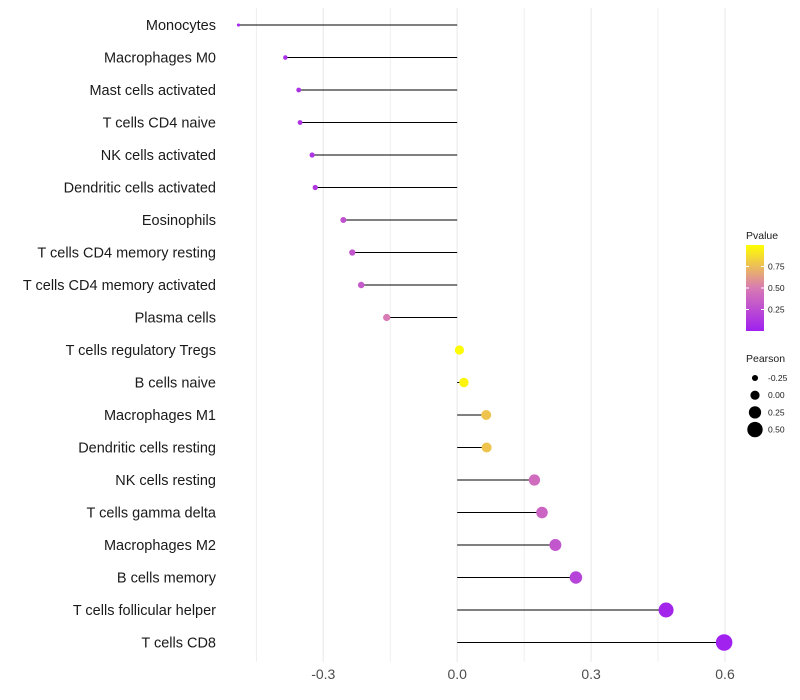  I want to click on category-label: B cells naive, so click(175, 384).